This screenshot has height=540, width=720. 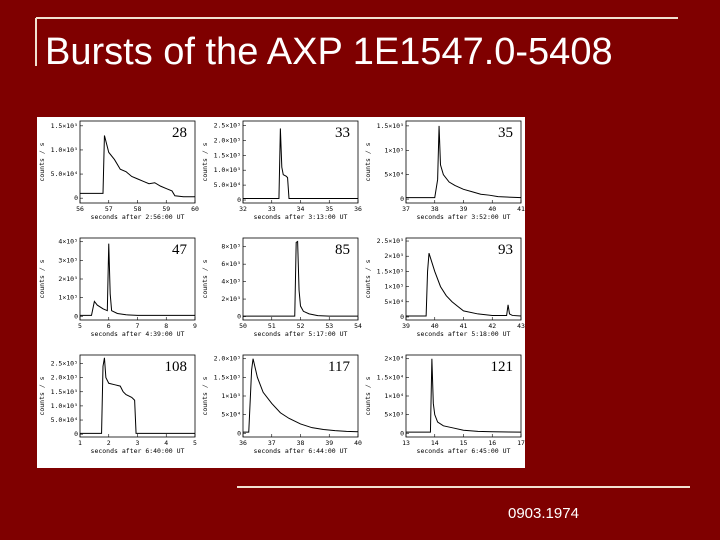 I want to click on x-tick-label: 35, so click(x=329, y=209).